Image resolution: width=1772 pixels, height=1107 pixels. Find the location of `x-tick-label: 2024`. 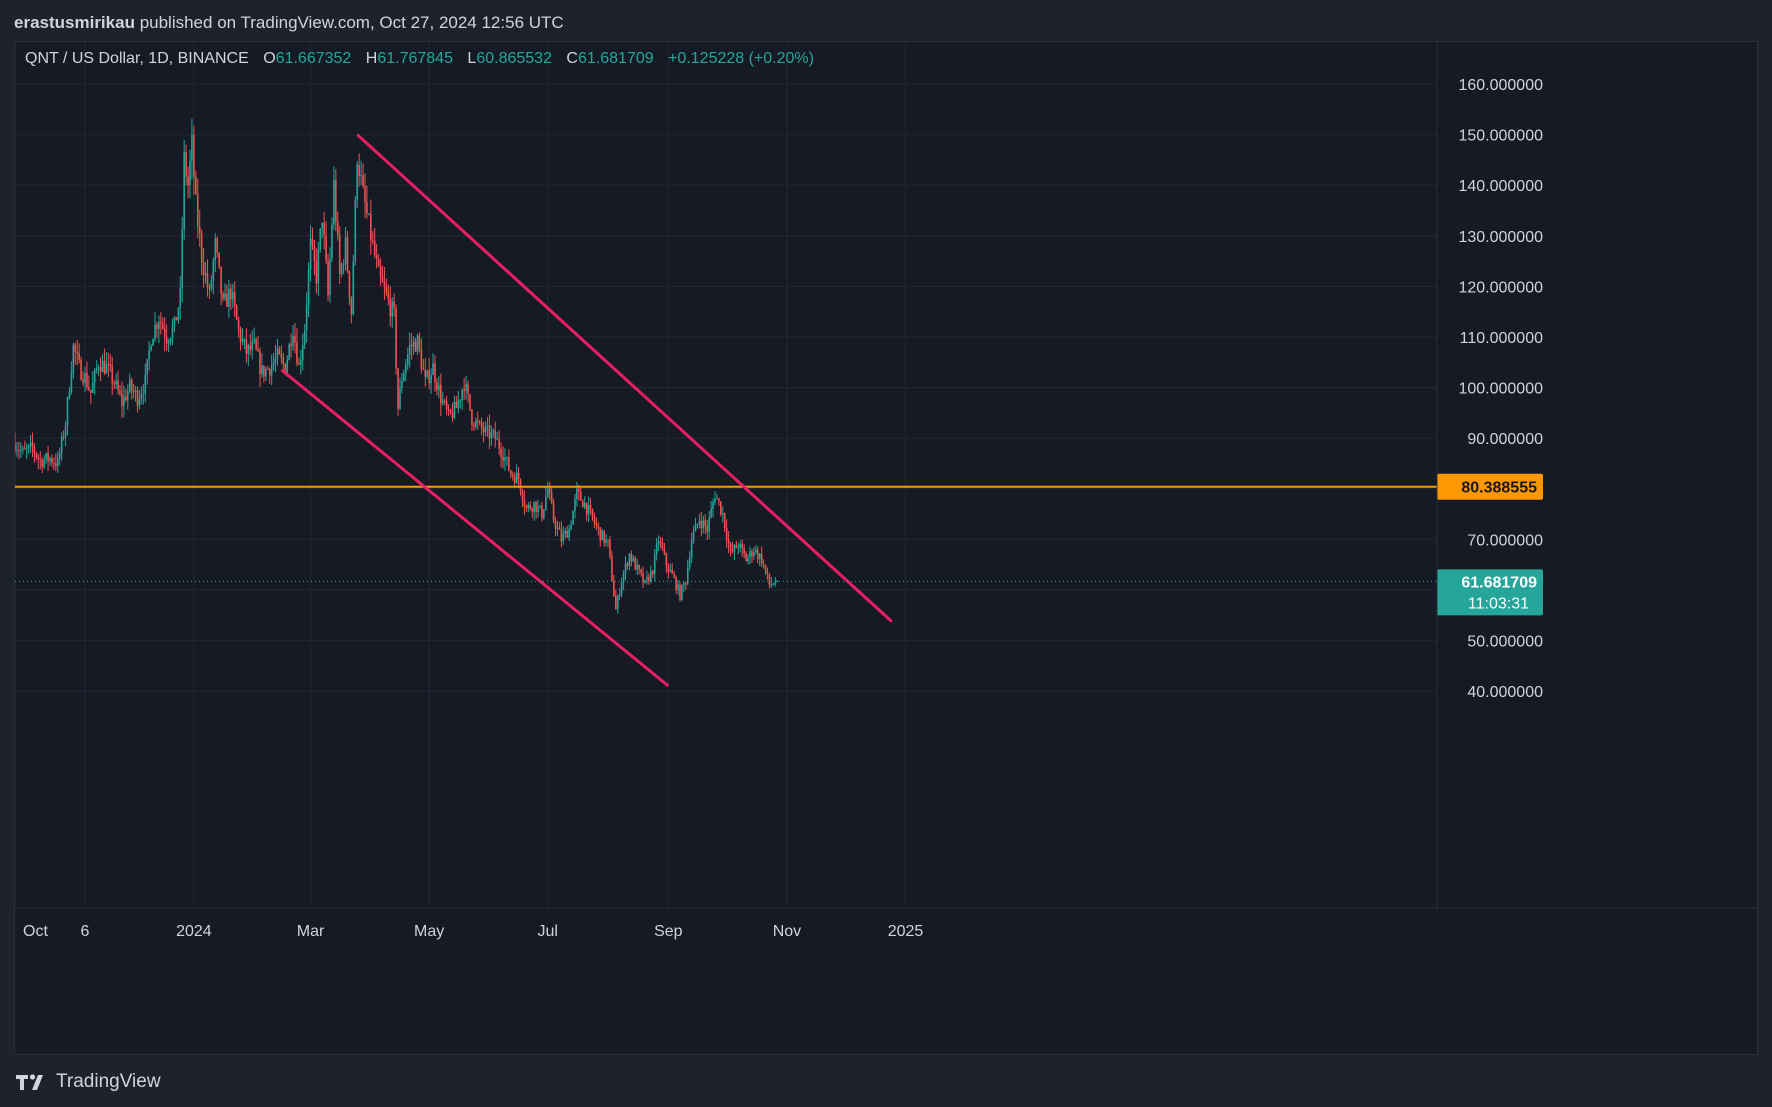

x-tick-label: 2024 is located at coordinates (194, 931).